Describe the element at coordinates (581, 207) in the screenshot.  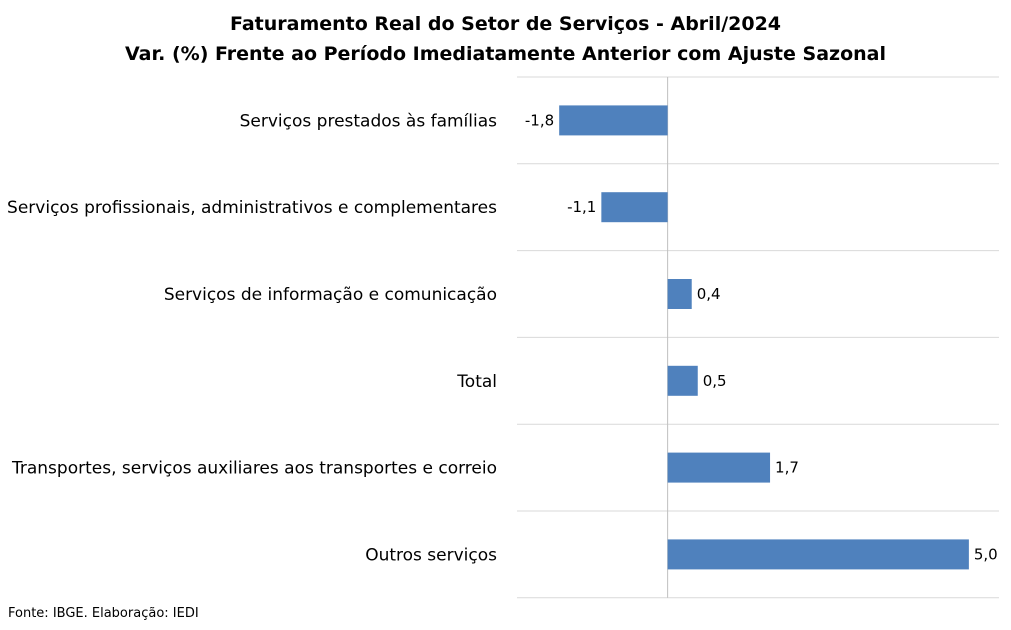
I see `data-label: -1,1` at that location.